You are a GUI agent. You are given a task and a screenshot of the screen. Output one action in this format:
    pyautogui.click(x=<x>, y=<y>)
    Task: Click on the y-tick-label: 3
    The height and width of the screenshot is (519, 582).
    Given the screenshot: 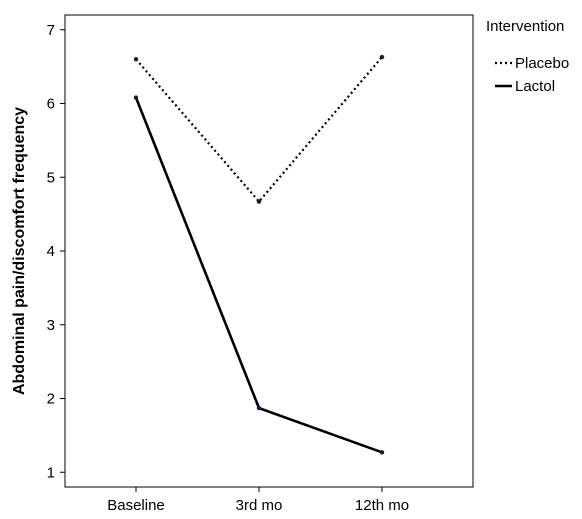 What is the action you would take?
    pyautogui.click(x=51, y=325)
    